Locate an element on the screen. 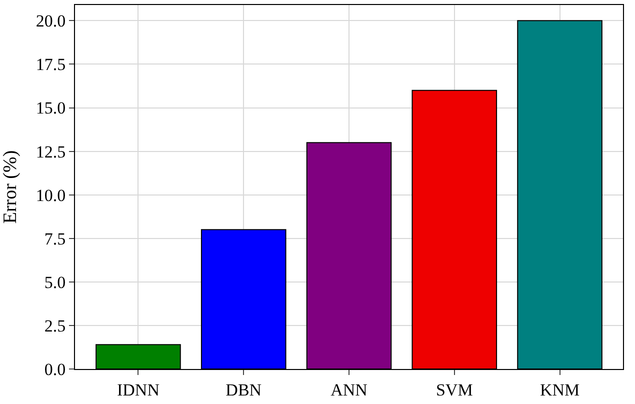 The height and width of the screenshot is (404, 635). x-tick-label: SVM is located at coordinates (454, 390).